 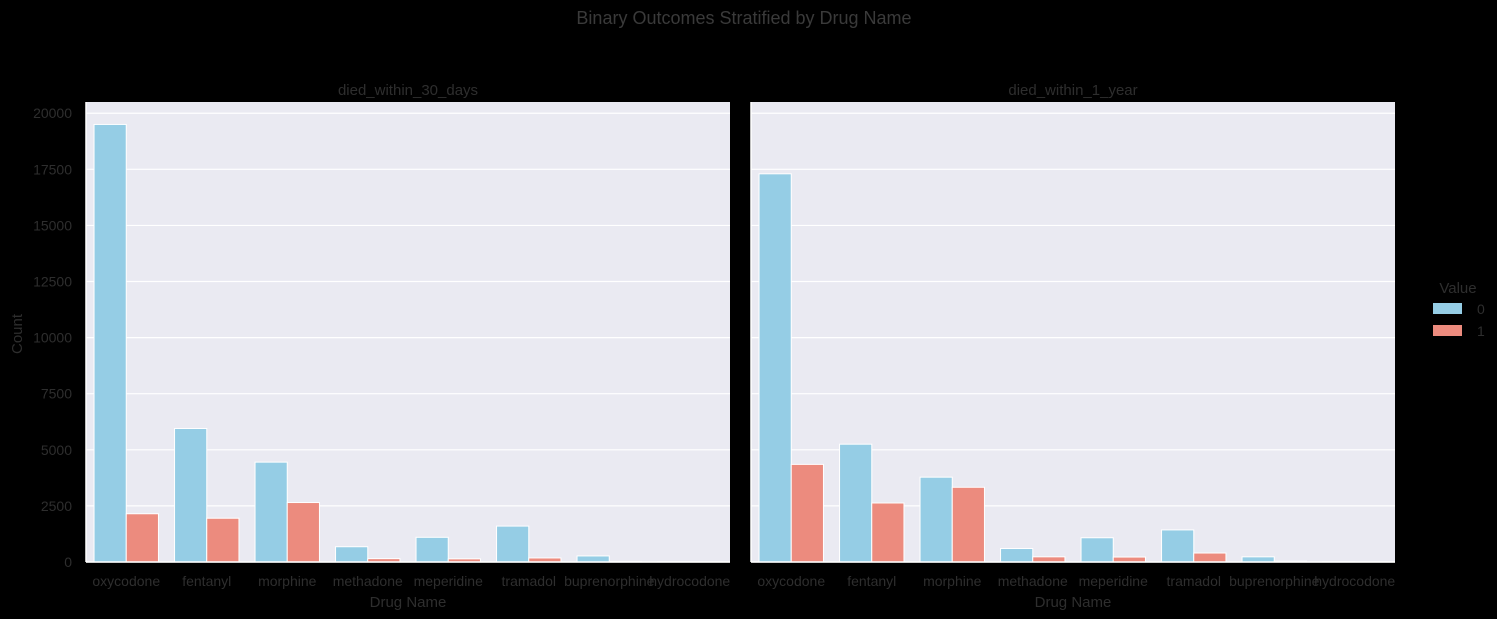 What do you see at coordinates (408, 90) in the screenshot?
I see `facet-title: died_within_30_days` at bounding box center [408, 90].